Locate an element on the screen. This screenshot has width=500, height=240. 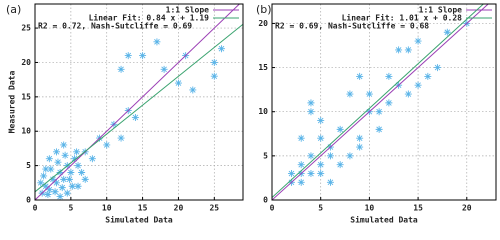
legend-label: Linear Fit: 1.01 x + 0.28 is located at coordinates (402, 18).